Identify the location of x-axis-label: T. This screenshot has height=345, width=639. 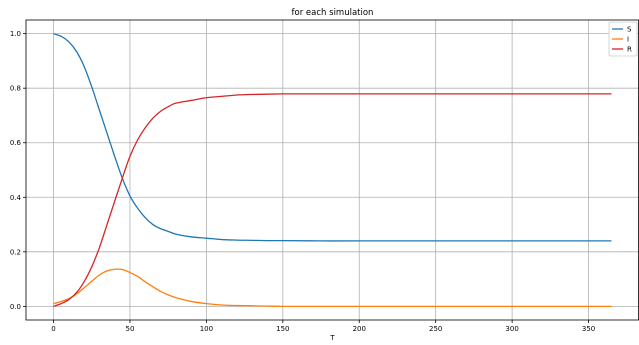
(332, 337).